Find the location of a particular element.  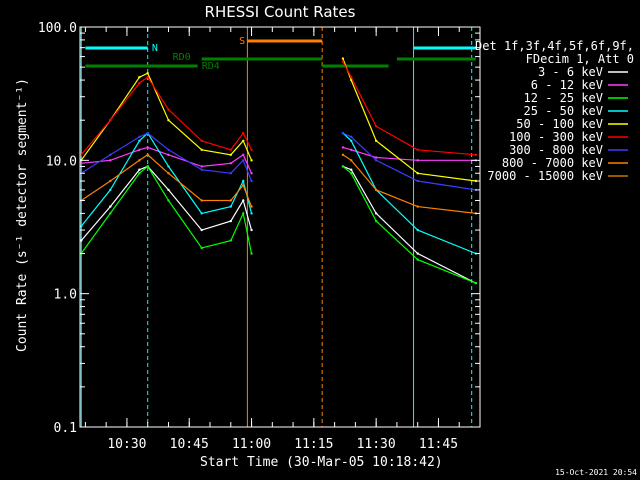

y-tick-label-3: 100.0 is located at coordinates (57, 28).